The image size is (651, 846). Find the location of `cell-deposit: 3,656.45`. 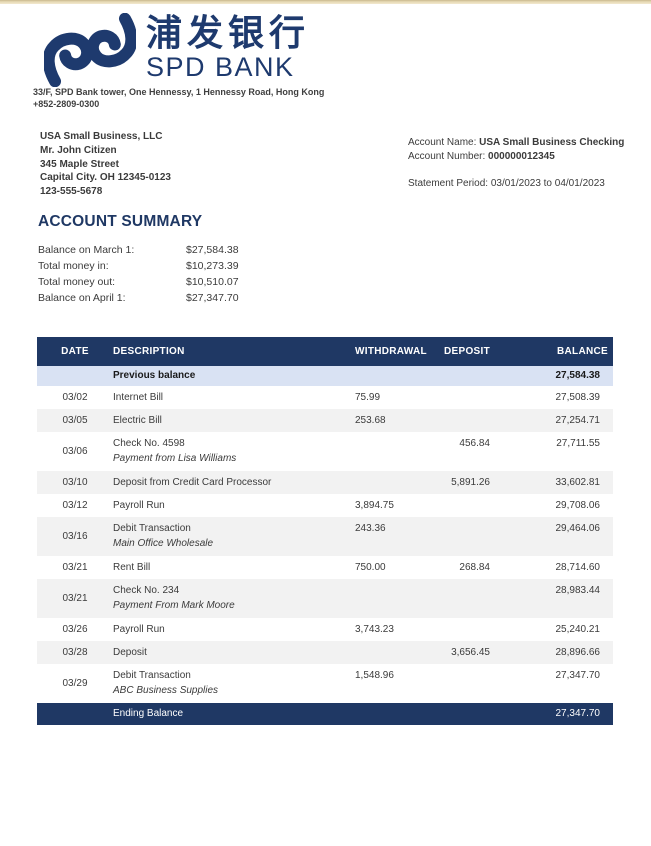

cell-deposit: 3,656.45 is located at coordinates (470, 652).